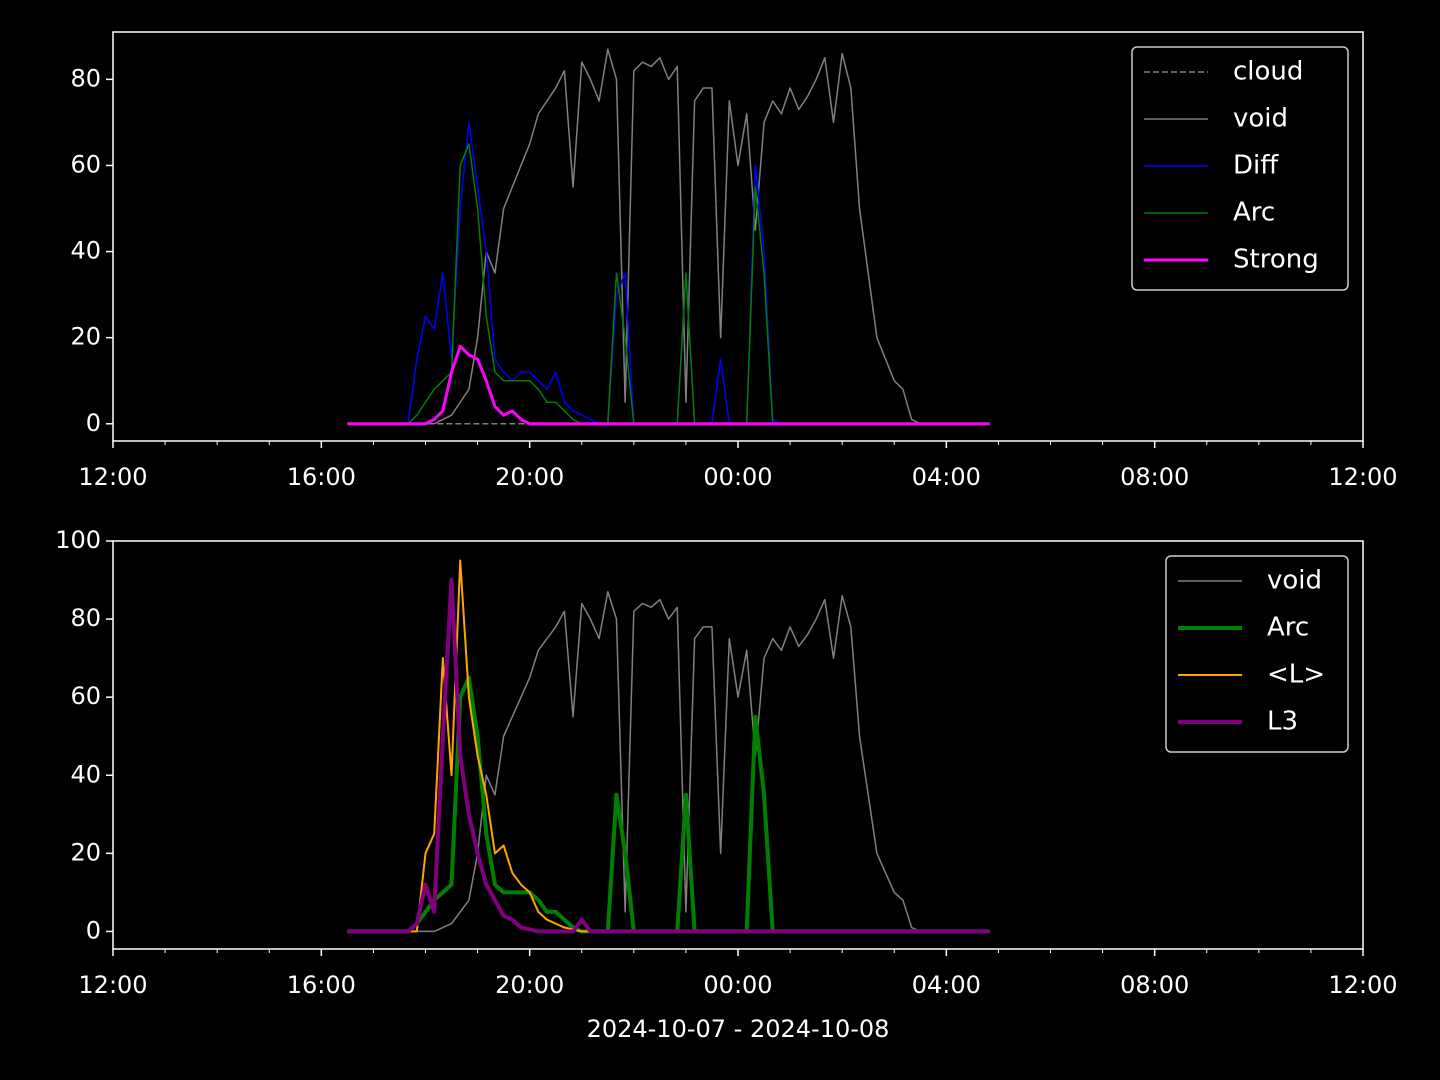 The image size is (1440, 1080). Describe the element at coordinates (1268, 72) in the screenshot. I see `legend-label: cloud` at that location.